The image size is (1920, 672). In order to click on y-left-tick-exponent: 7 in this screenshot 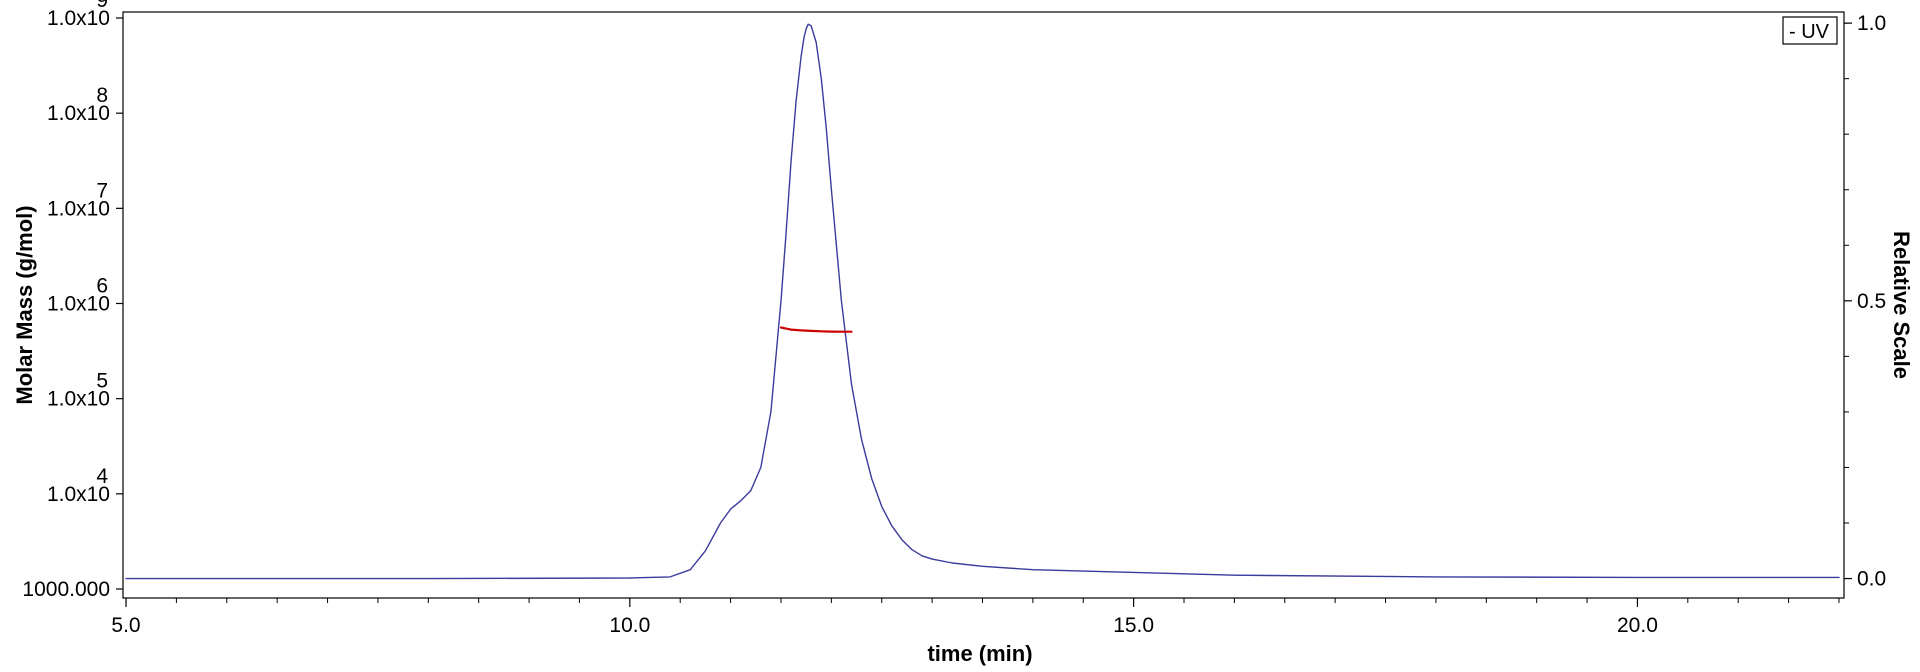, I will do `click(102, 190)`.